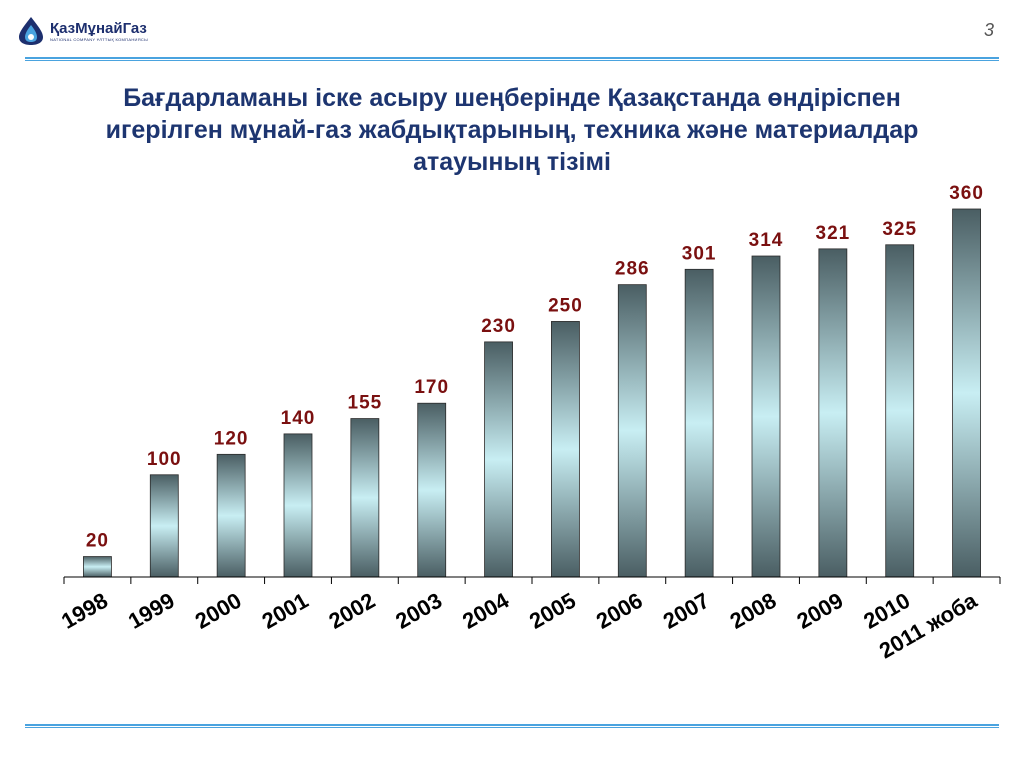 This screenshot has height=768, width=1024. What do you see at coordinates (231, 438) in the screenshot?
I see `data-label: 120` at bounding box center [231, 438].